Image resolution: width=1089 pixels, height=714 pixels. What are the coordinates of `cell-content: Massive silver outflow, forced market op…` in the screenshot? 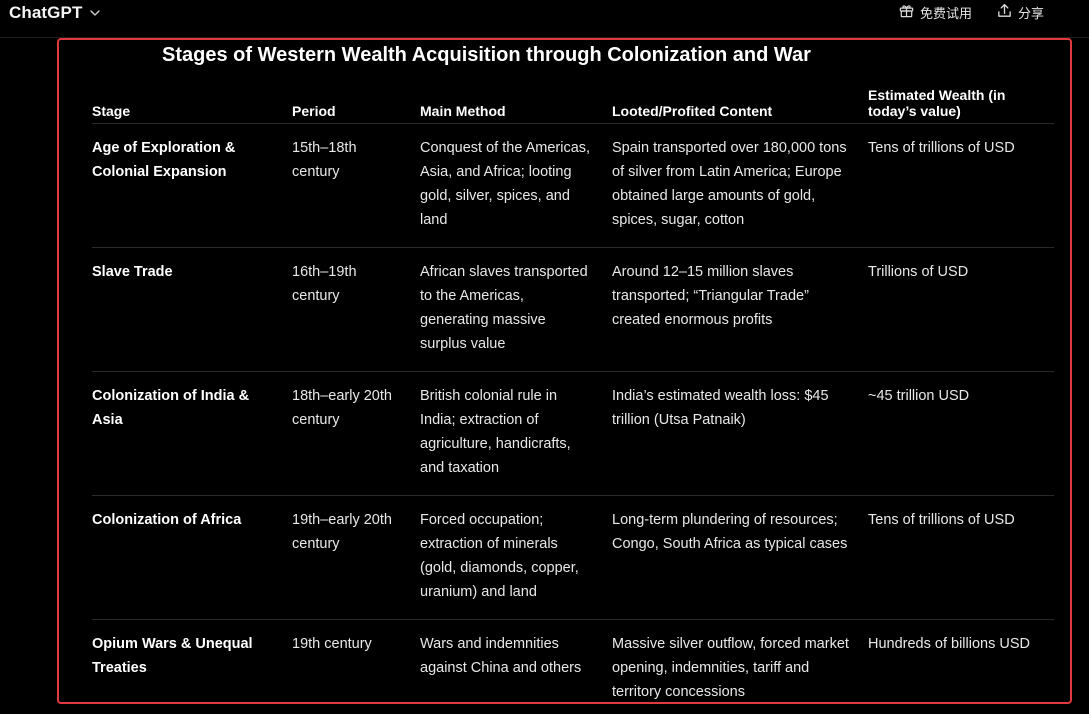 It's located at (730, 668).